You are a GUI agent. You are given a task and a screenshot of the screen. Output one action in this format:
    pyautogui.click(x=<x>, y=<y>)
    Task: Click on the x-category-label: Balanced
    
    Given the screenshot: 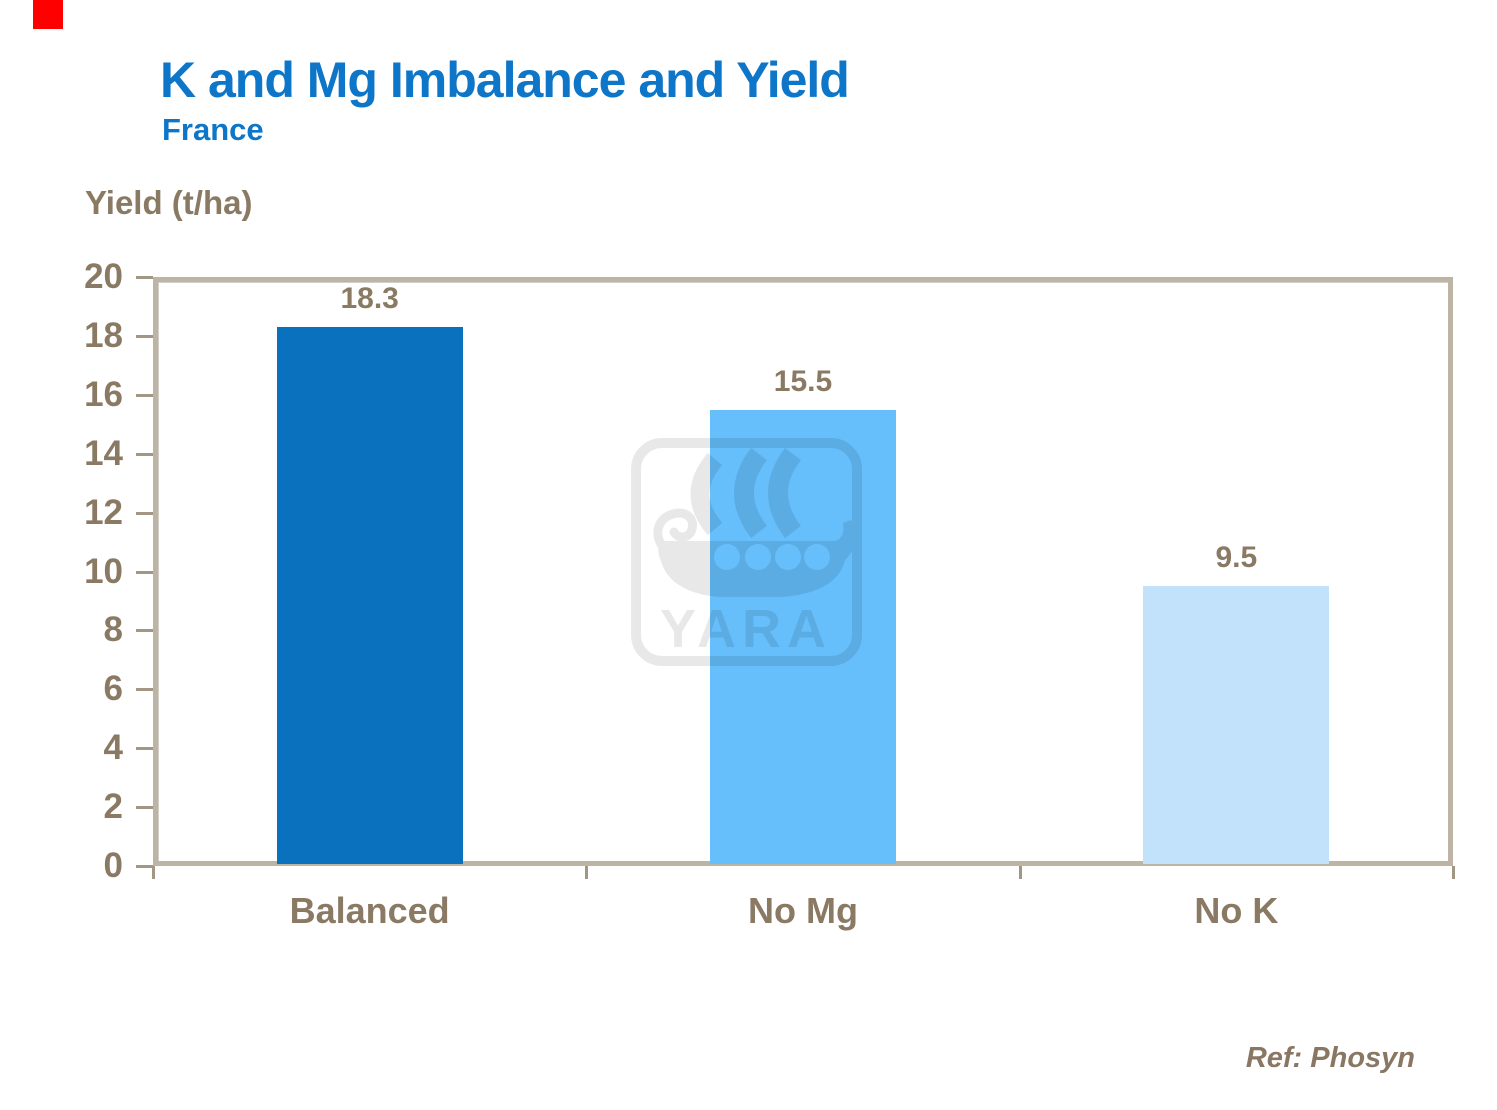 What is the action you would take?
    pyautogui.click(x=369, y=910)
    